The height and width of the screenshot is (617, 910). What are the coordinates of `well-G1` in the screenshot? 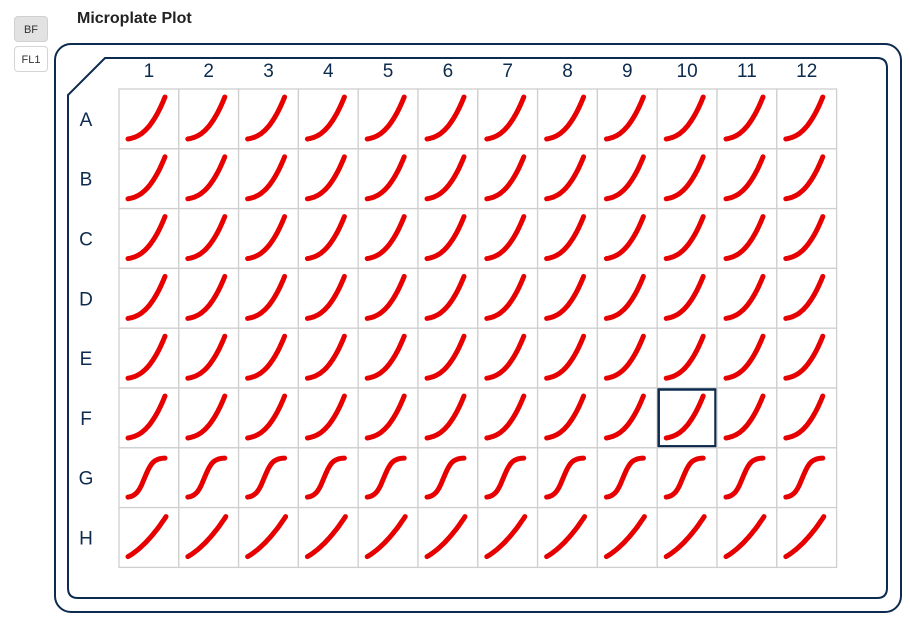 It's located at (149, 478).